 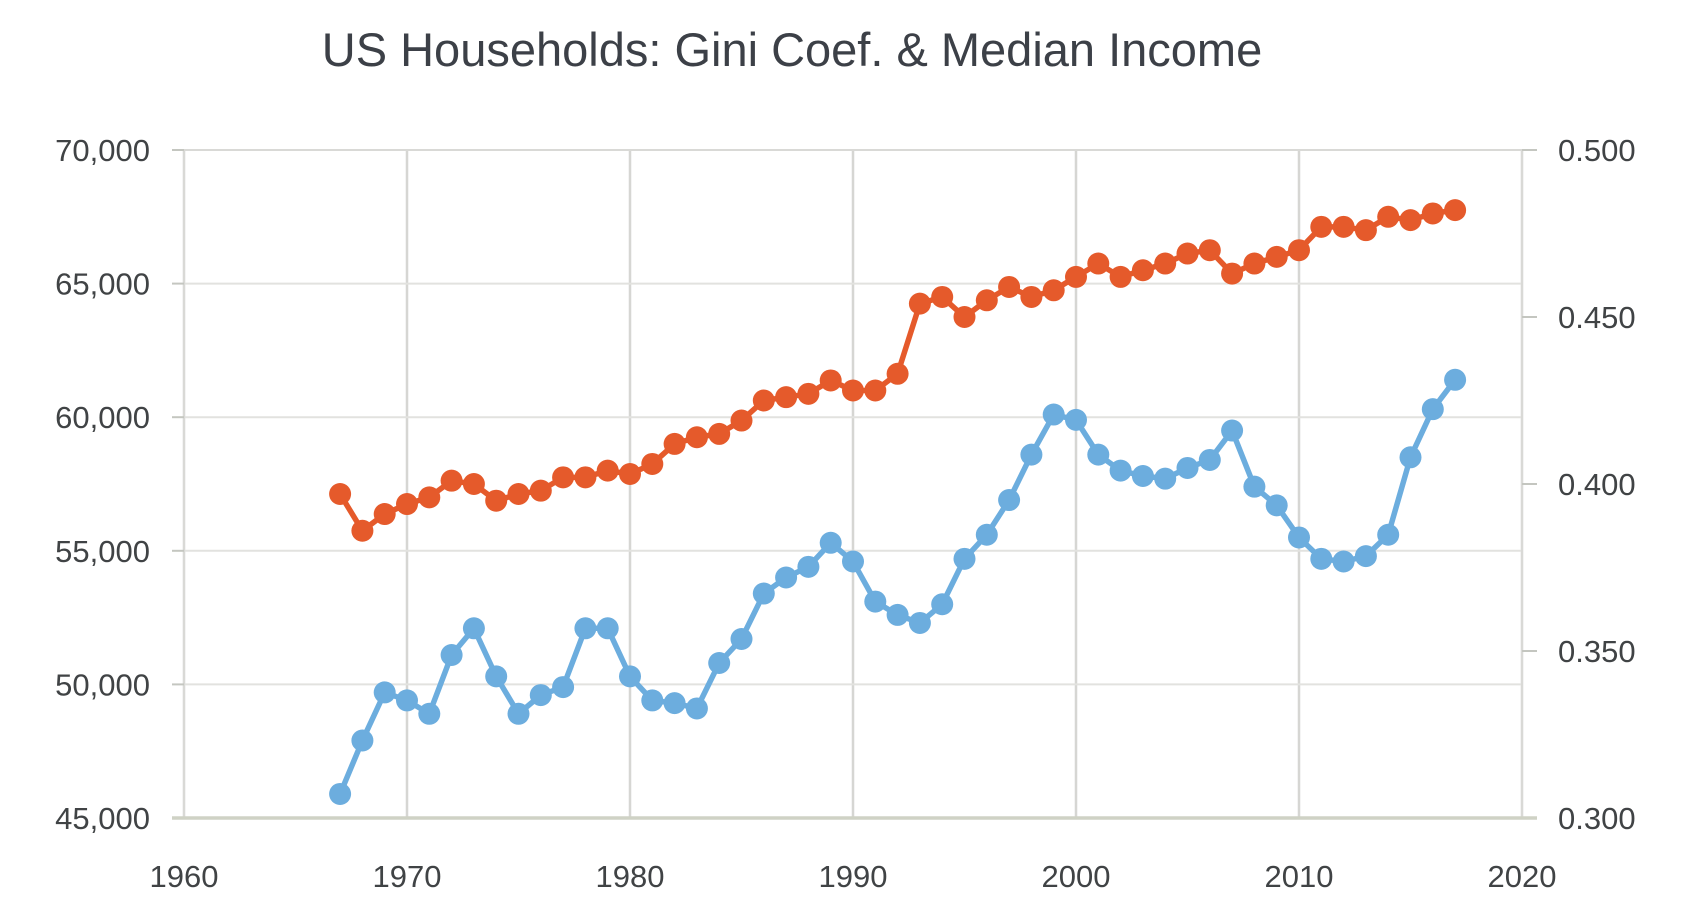 What do you see at coordinates (853, 876) in the screenshot?
I see `x-tick-label: 1990` at bounding box center [853, 876].